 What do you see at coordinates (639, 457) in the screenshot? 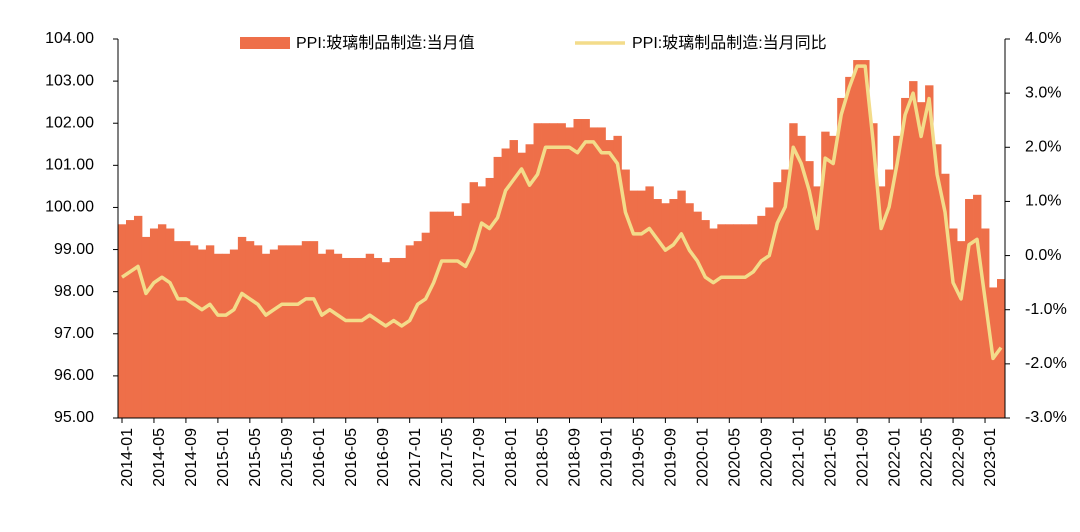
I see `x-tick-label: 2019-05` at bounding box center [639, 457].